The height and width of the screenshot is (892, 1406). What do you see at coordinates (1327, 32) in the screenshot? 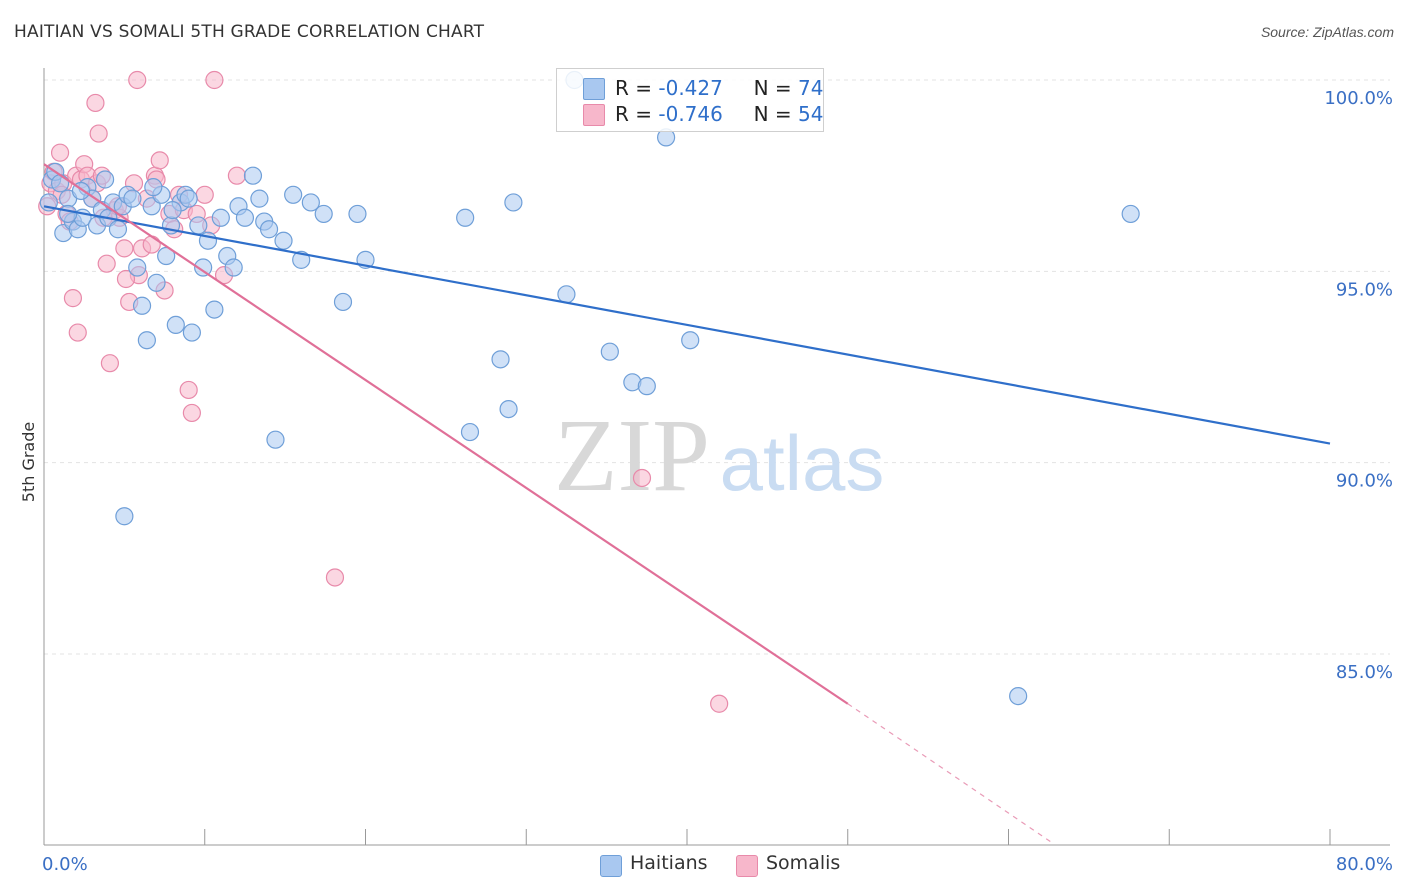
I see `chart-source: Source: ZipAtlas.com` at bounding box center [1327, 32].